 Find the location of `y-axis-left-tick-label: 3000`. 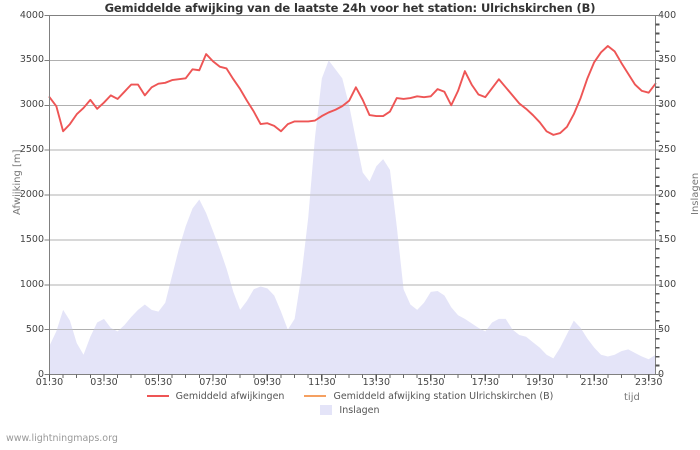

y-axis-left-tick-label: 3000 is located at coordinates (31, 105).